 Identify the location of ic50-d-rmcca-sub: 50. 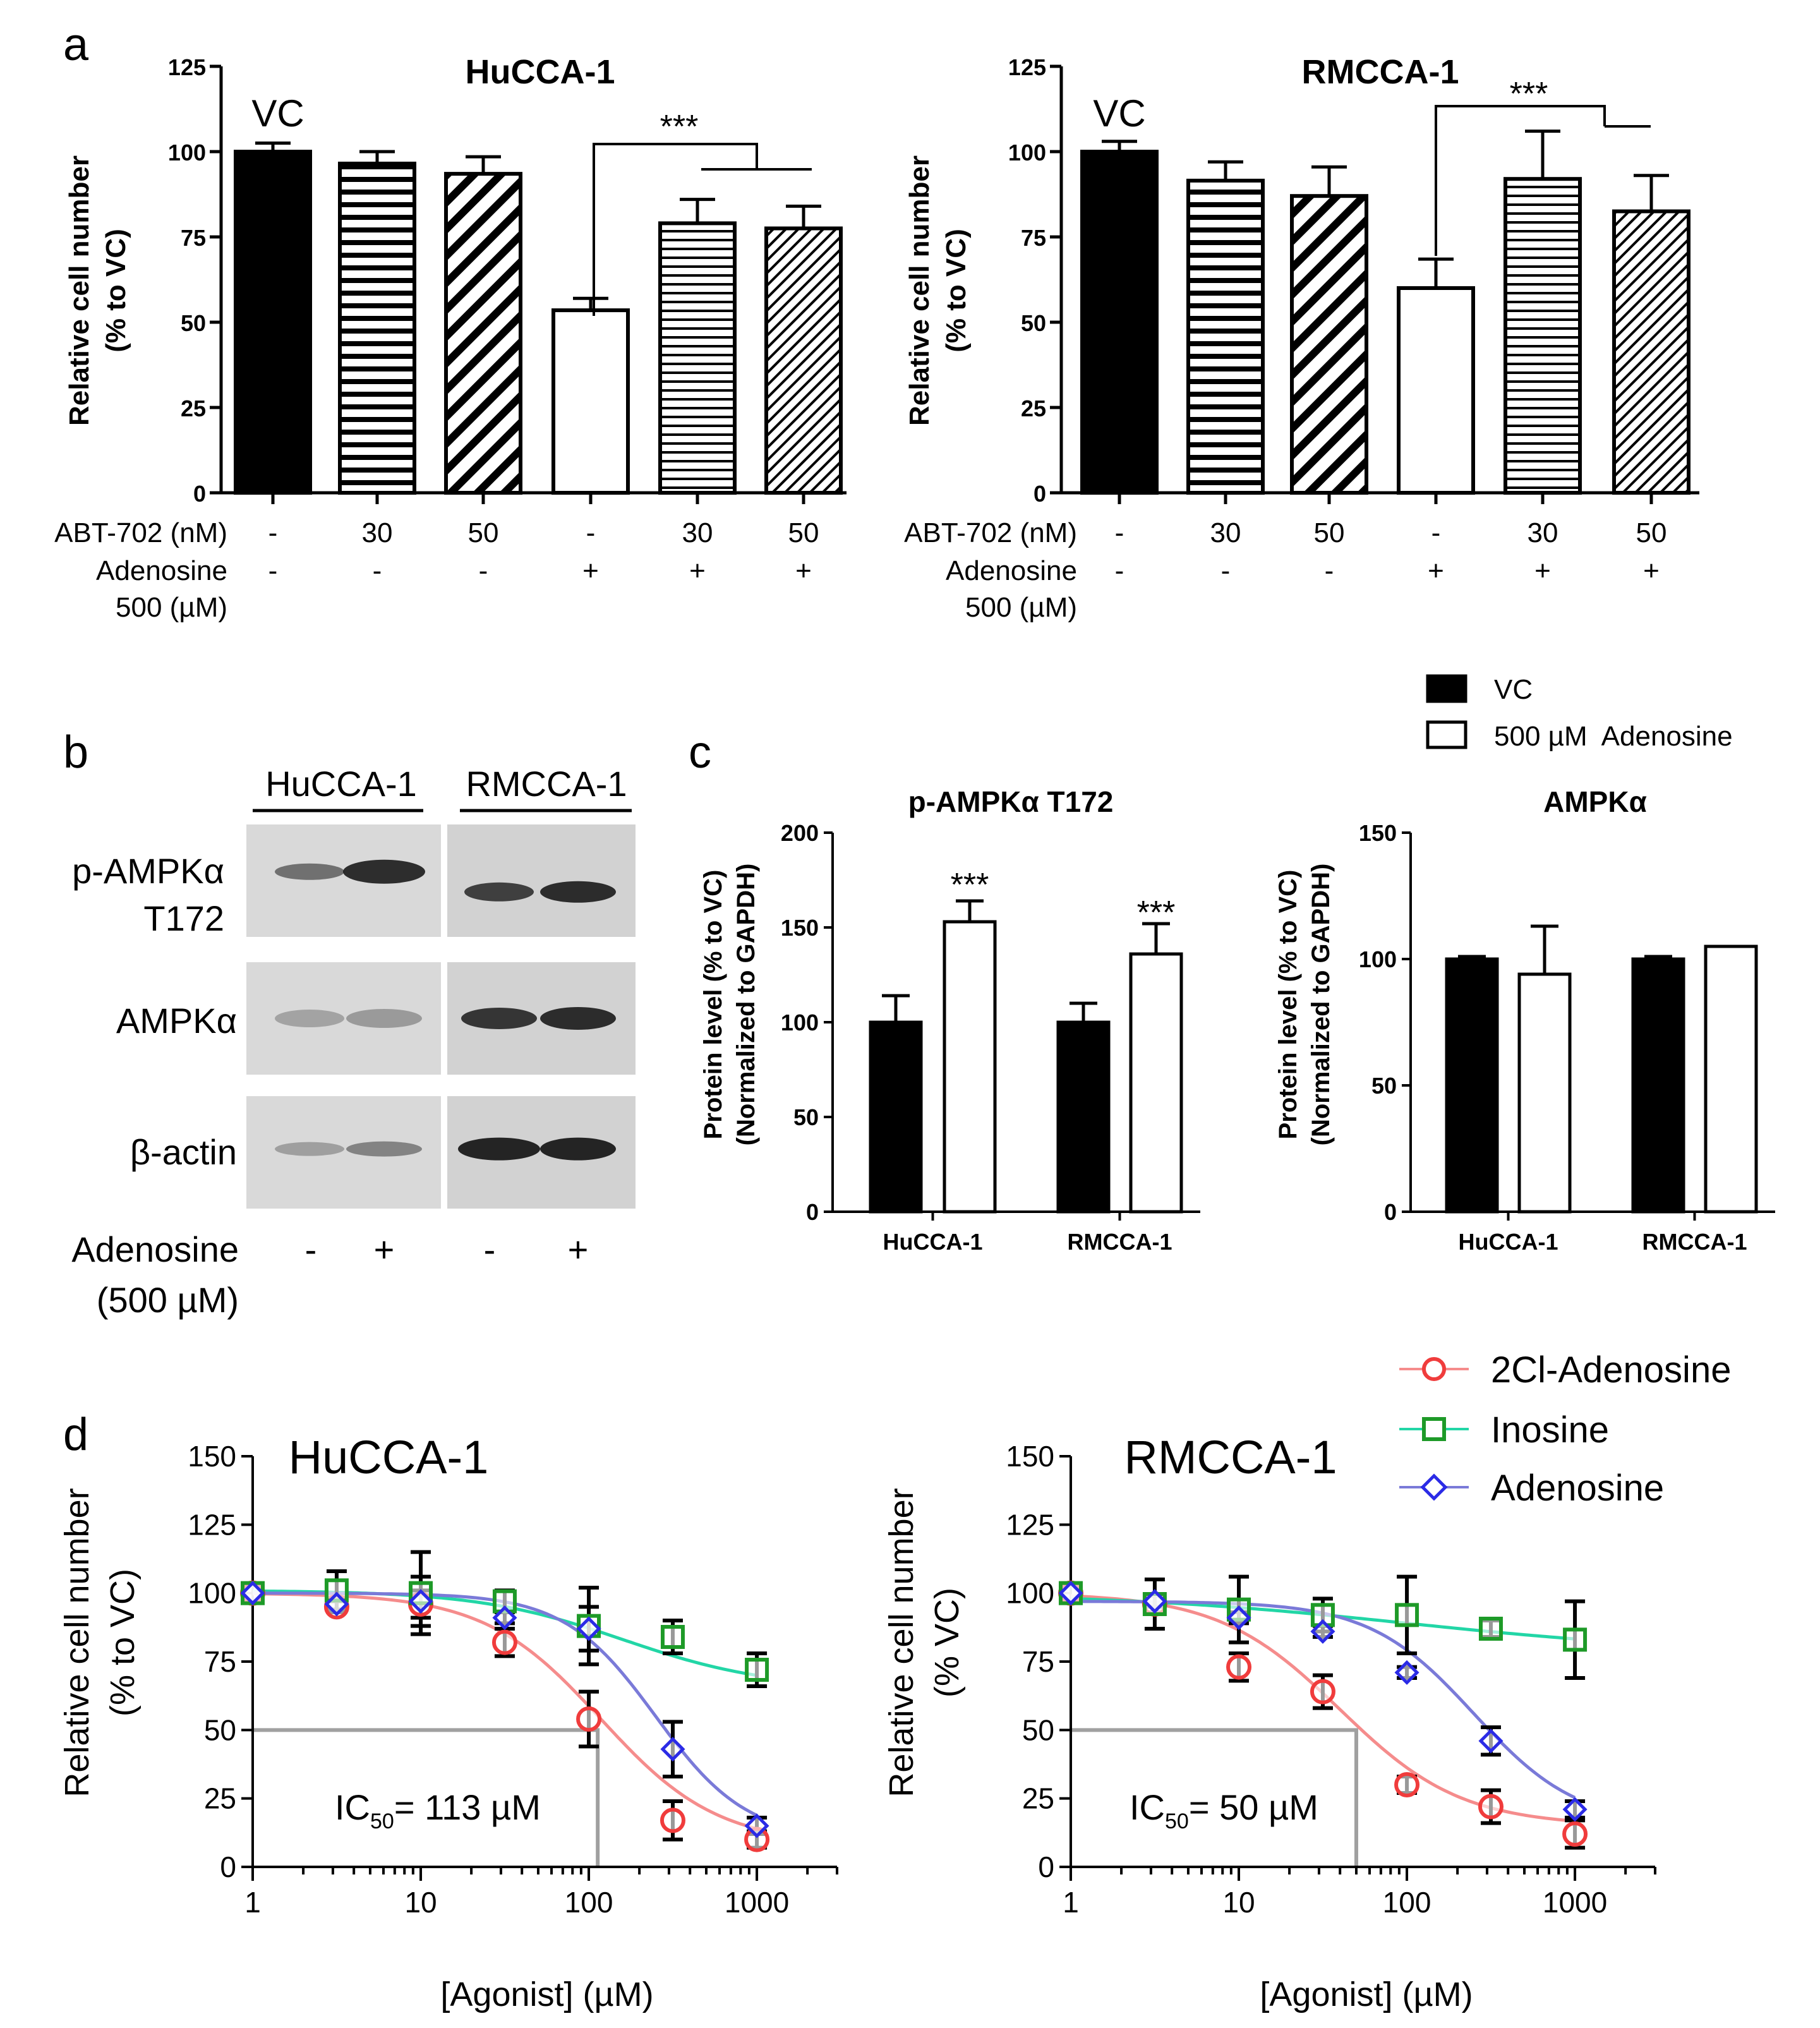
(1177, 1821).